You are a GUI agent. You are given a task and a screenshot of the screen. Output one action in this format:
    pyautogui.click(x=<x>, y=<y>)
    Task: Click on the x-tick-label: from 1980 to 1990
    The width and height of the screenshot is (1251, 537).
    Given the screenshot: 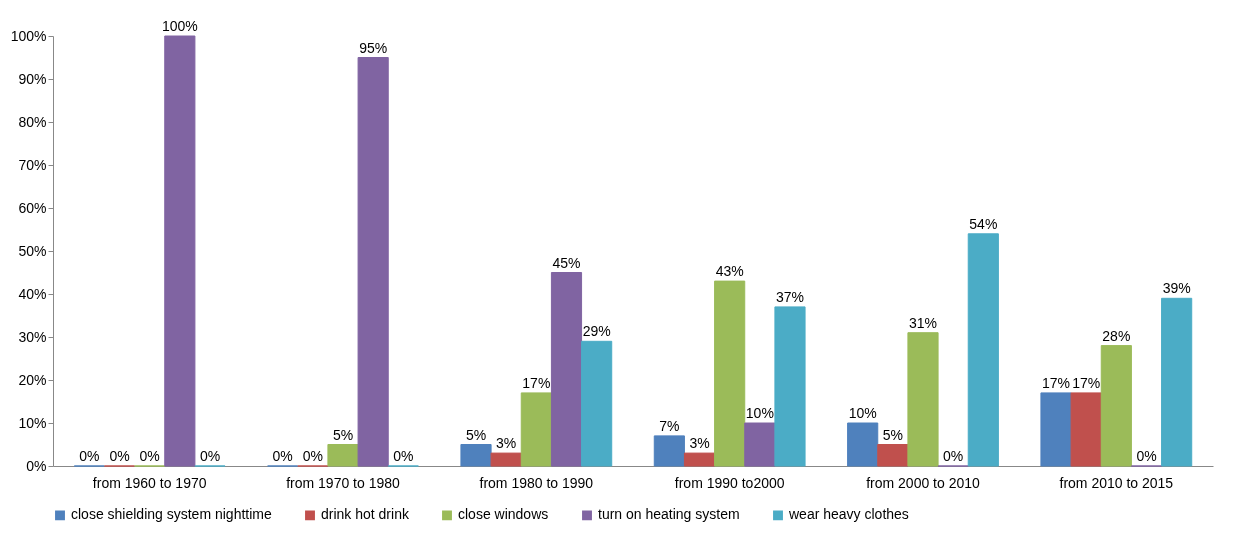 What is the action you would take?
    pyautogui.click(x=536, y=482)
    